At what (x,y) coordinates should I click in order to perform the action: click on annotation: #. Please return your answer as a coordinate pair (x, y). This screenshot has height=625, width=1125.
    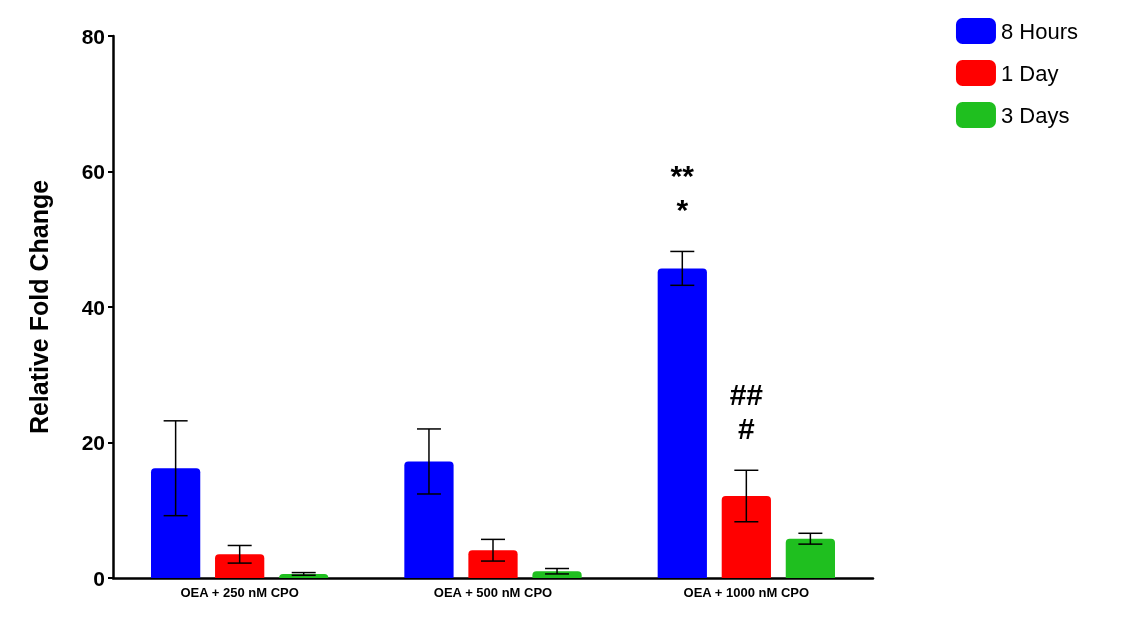
    Looking at the image, I should click on (746, 428).